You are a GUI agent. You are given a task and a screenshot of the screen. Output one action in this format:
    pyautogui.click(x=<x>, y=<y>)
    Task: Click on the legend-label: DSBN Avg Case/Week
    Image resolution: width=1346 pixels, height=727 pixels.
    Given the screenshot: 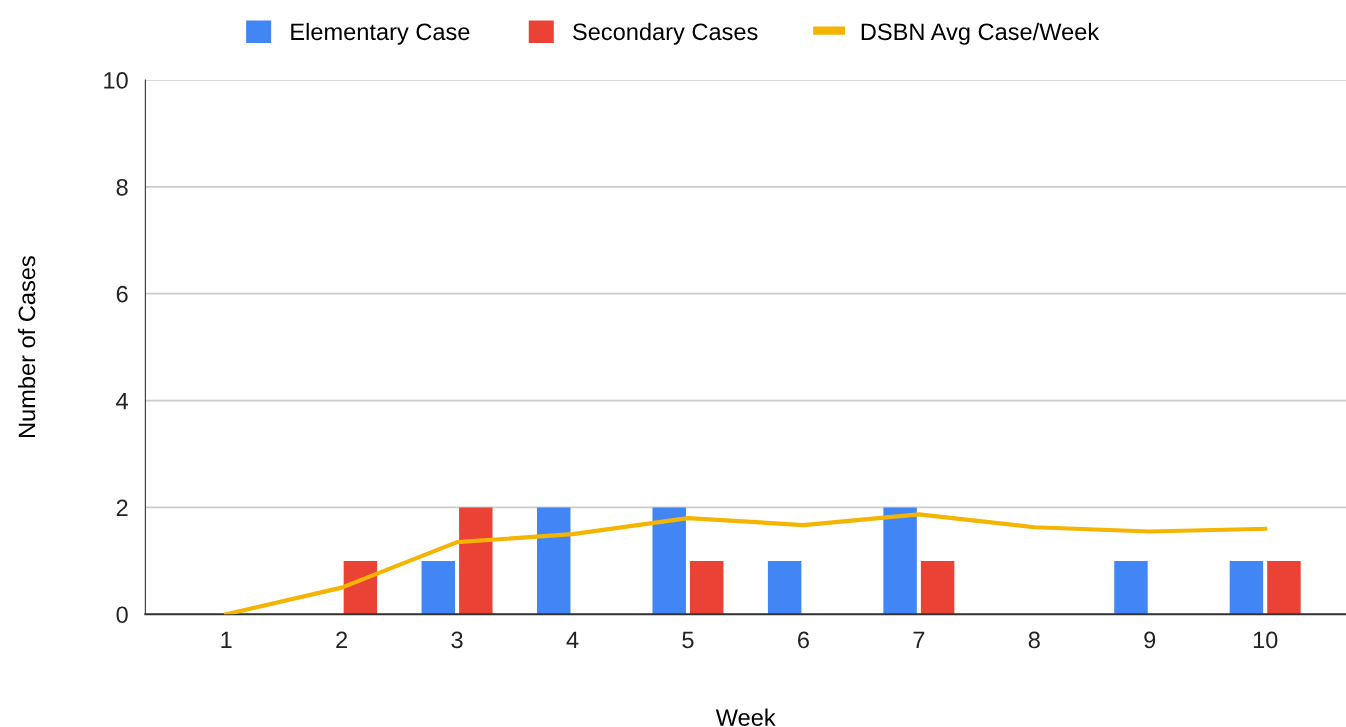 What is the action you would take?
    pyautogui.click(x=980, y=33)
    